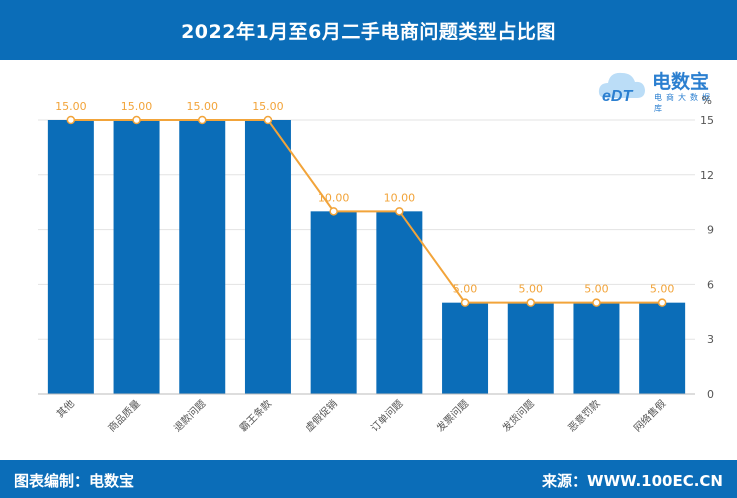 This screenshot has height=498, width=737. What do you see at coordinates (710, 394) in the screenshot?
I see `y-tick-label: 0` at bounding box center [710, 394].